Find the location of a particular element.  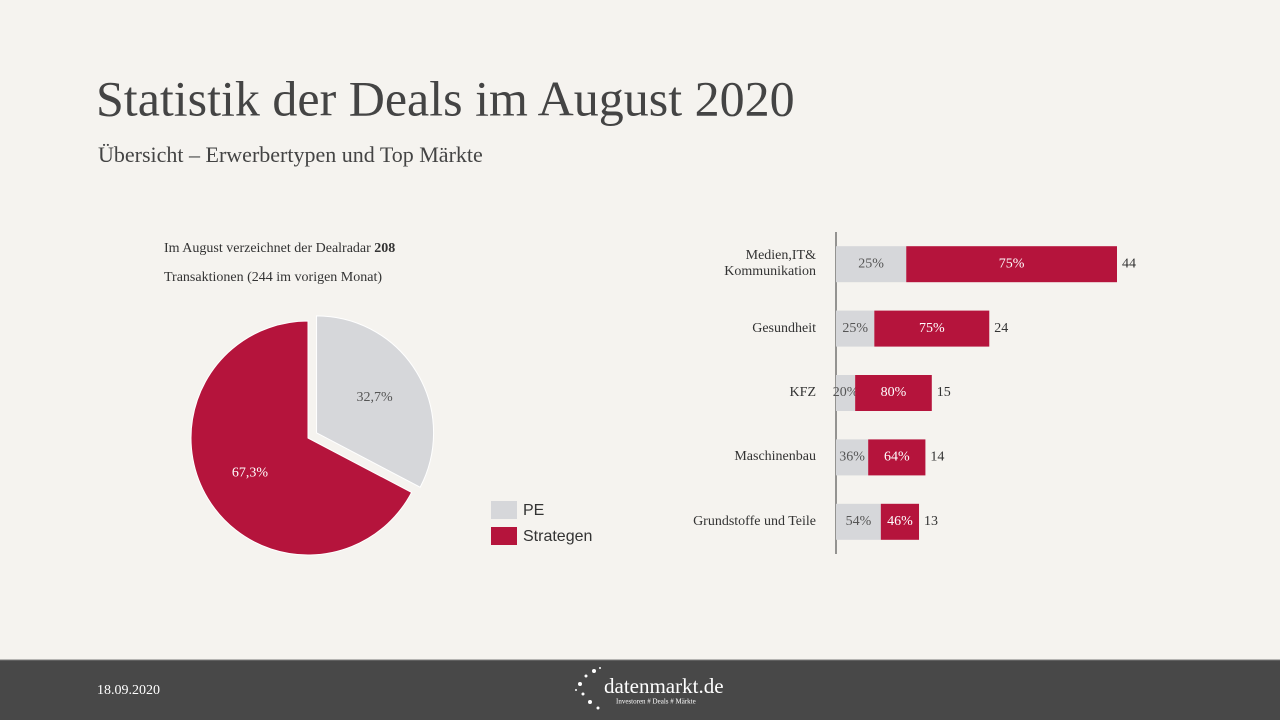

bar-label: 64% is located at coordinates (897, 457).